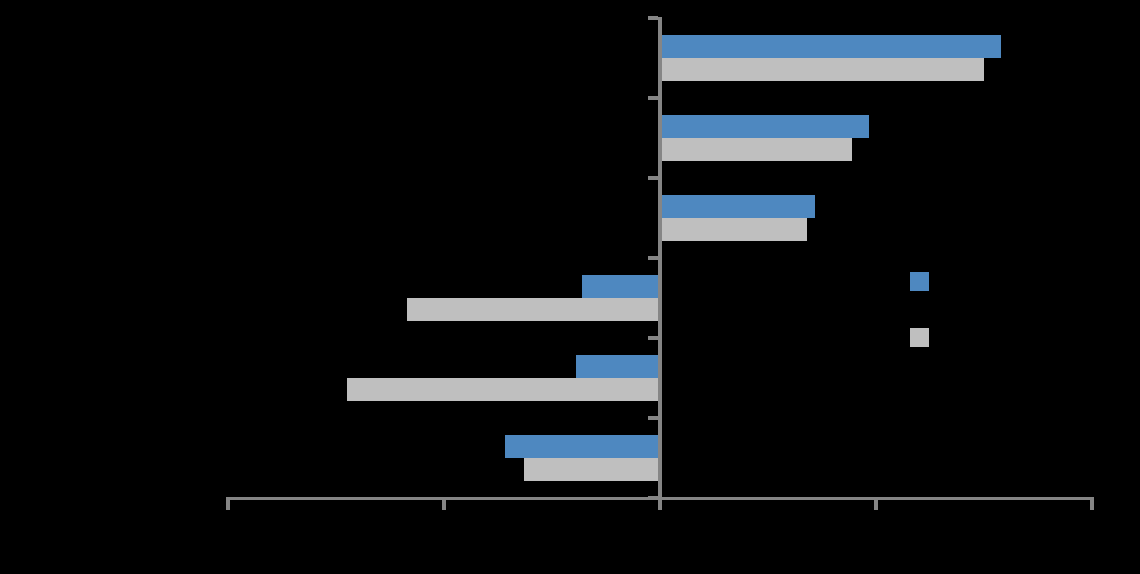 This screenshot has width=1140, height=574. What do you see at coordinates (919, 337) in the screenshot?
I see `legend-swatch-gray` at bounding box center [919, 337].